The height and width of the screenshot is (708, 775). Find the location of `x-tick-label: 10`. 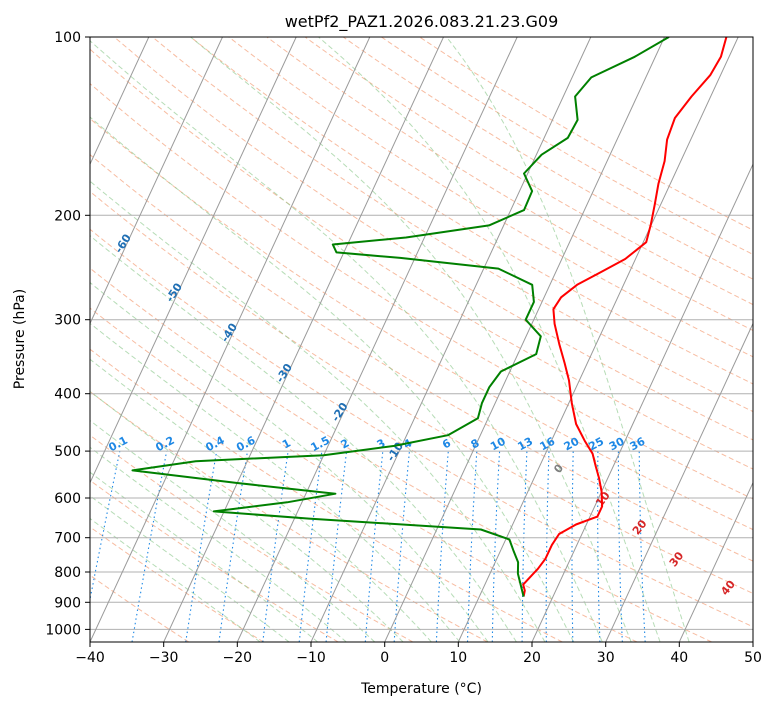

x-tick-label: 10 is located at coordinates (458, 658).